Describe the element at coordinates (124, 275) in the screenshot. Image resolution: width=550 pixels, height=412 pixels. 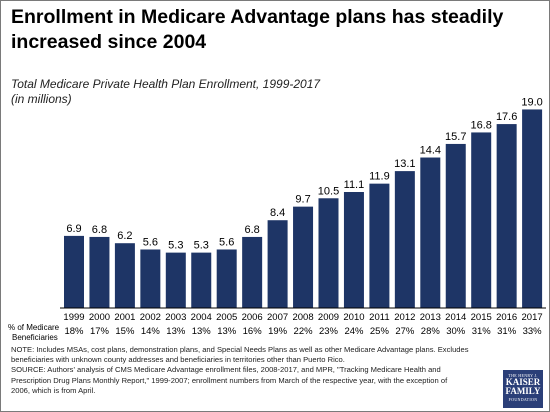
I see `bar-2001` at that location.